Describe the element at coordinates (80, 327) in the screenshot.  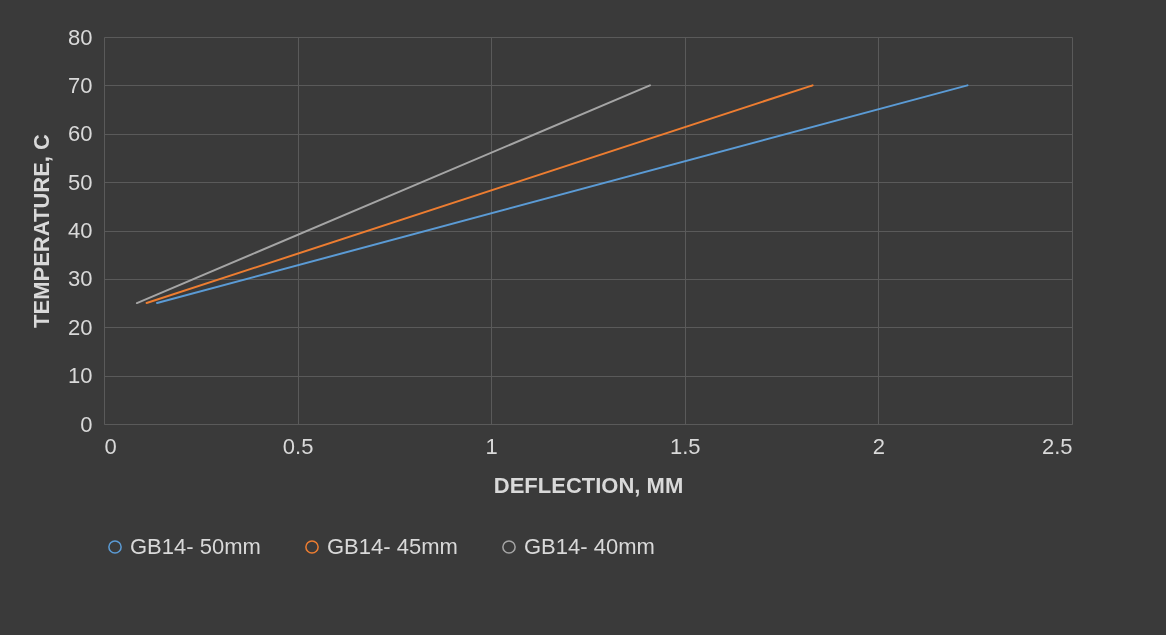
I see `y-tick-label: 20` at that location.